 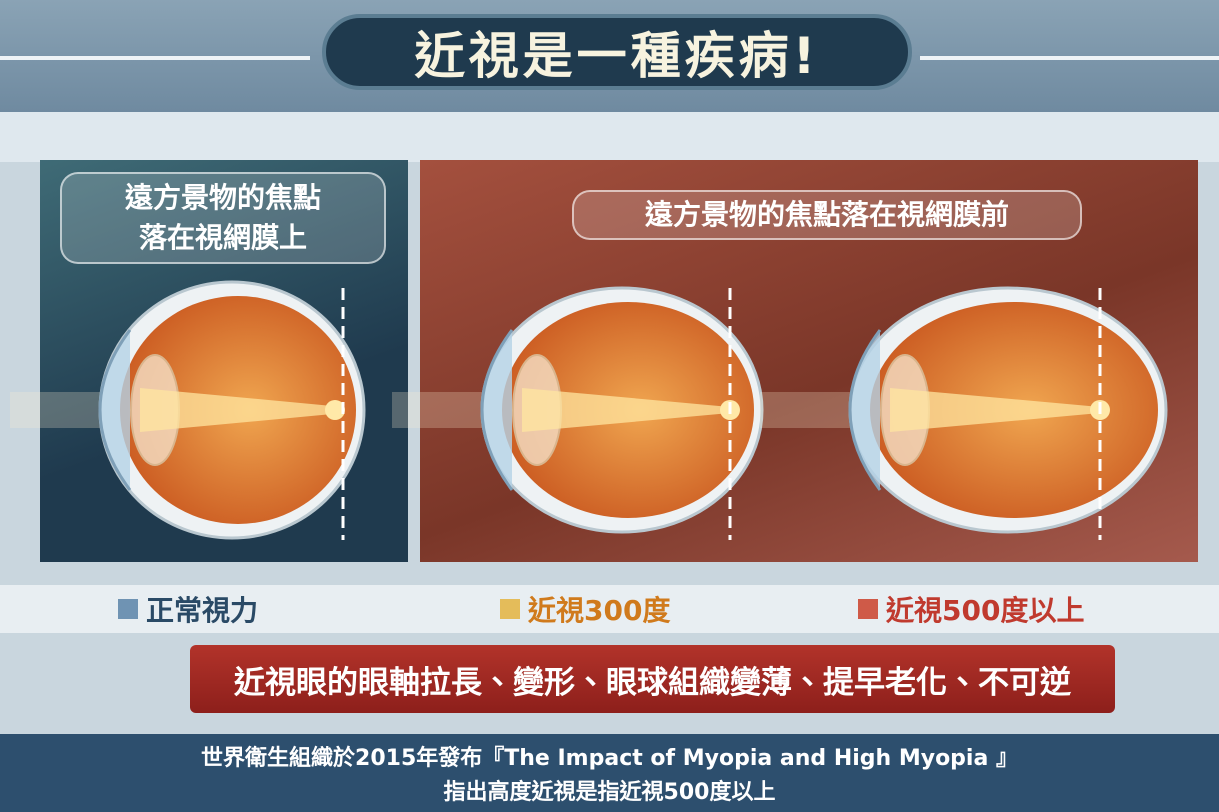 I want to click on panel-label: 遠方景物的焦點 落在視網膜上, so click(x=223, y=218).